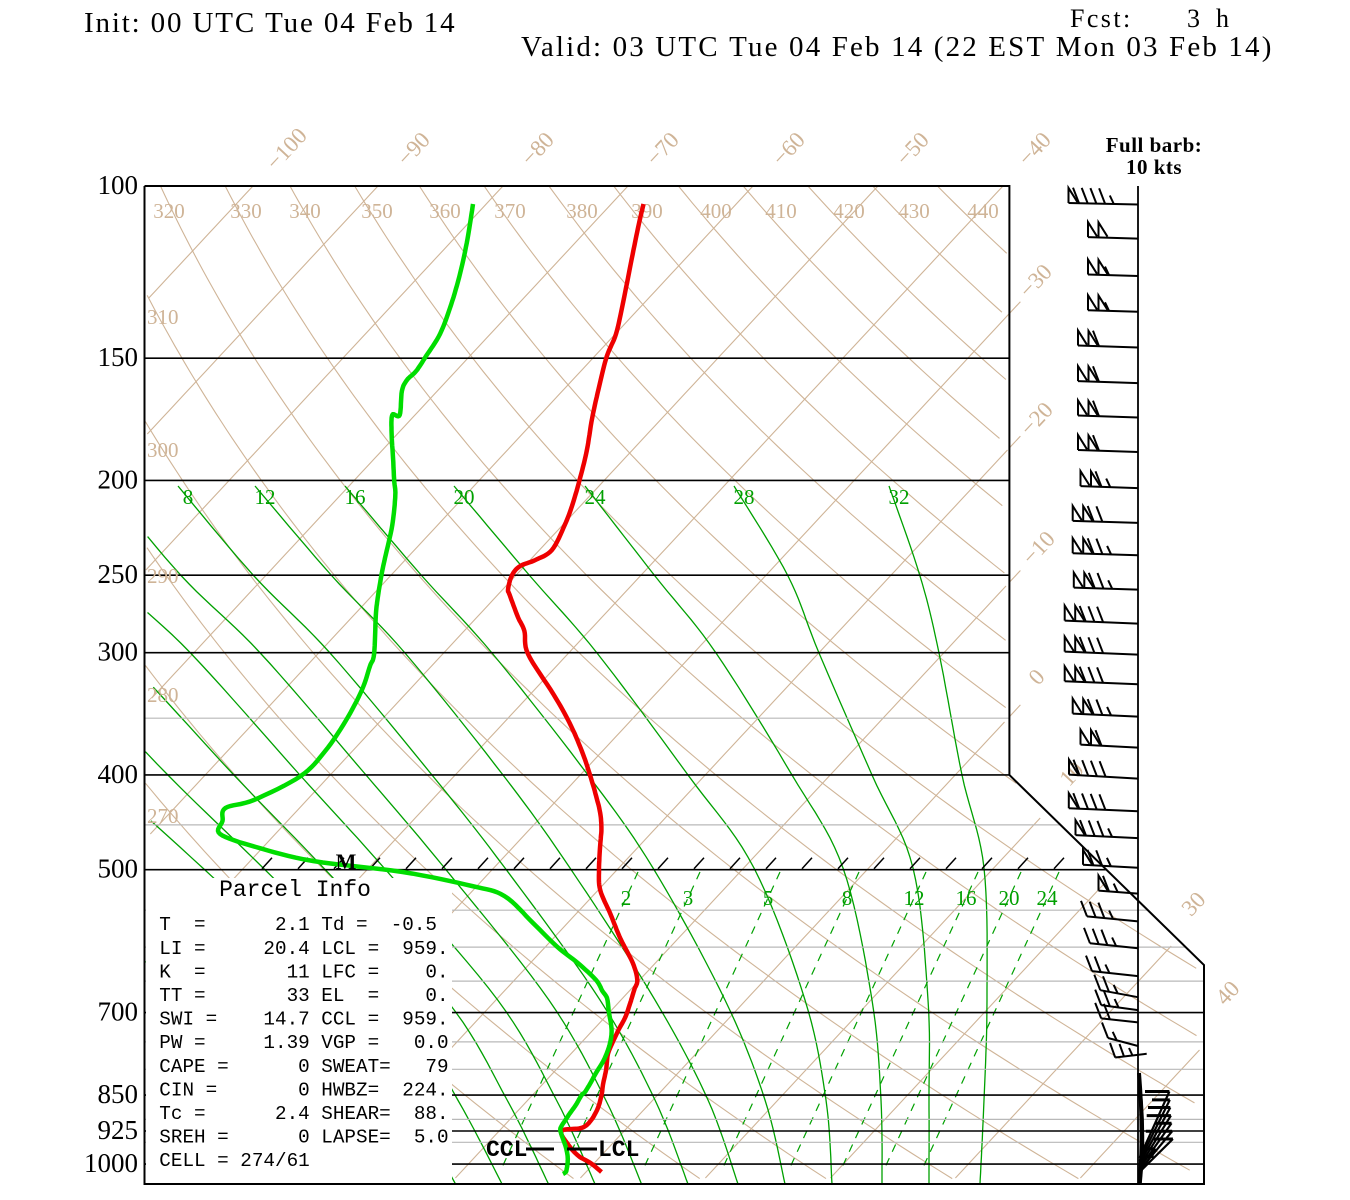 The image size is (1350, 1200). Describe the element at coordinates (849, 211) in the screenshot. I see `svg-text: 420` at that location.